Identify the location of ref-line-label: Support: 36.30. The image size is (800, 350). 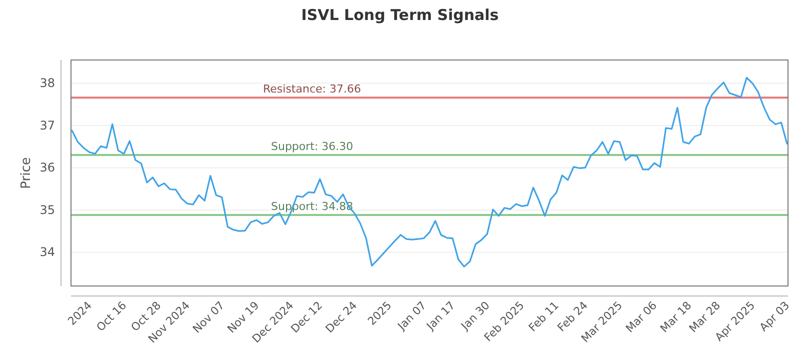
(312, 147).